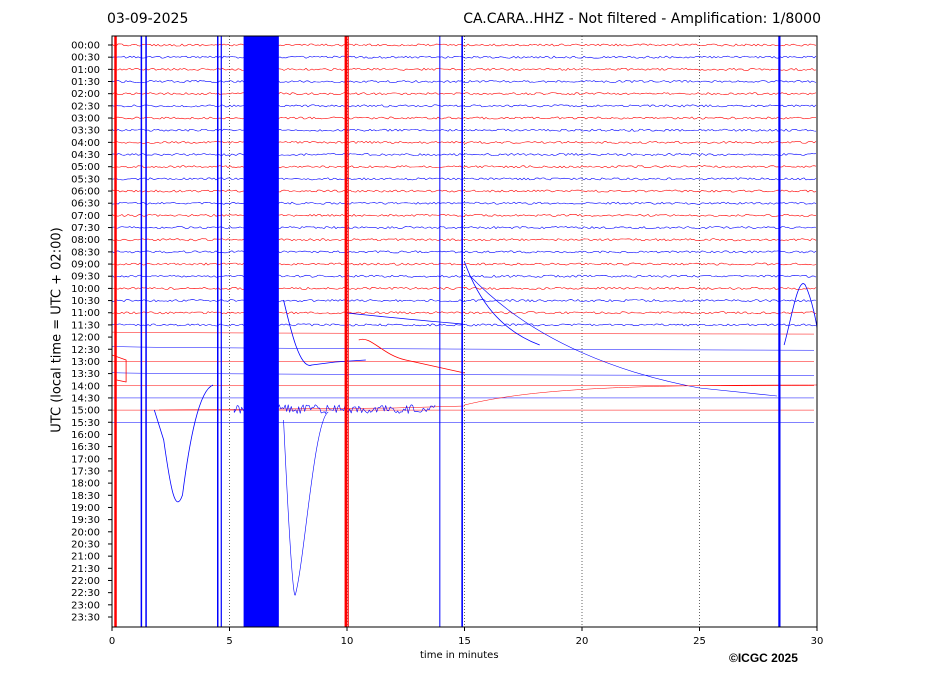  I want to click on y-tick-label: 10:30, so click(85, 301).